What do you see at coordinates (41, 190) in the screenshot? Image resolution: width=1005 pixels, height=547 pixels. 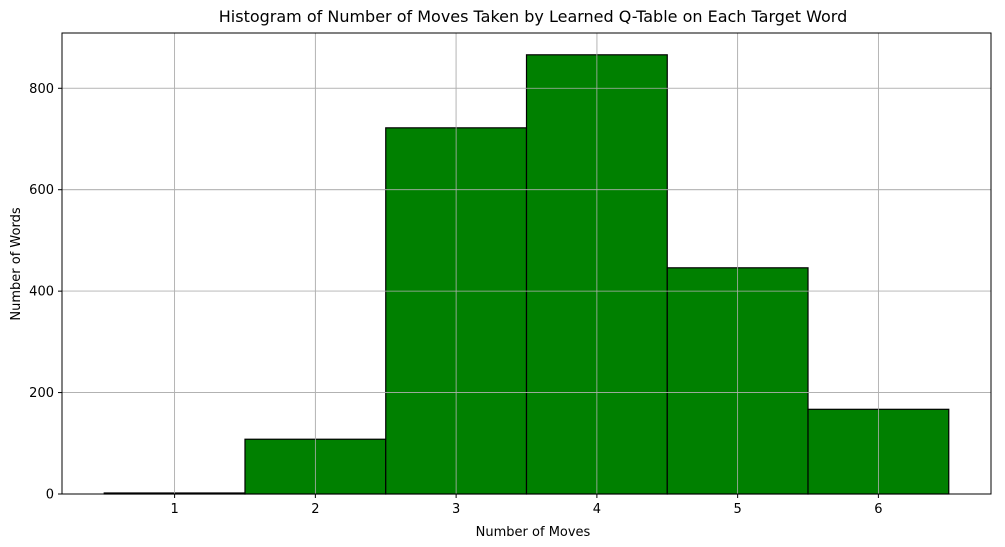 I see `y-tick-label-600: 600` at bounding box center [41, 190].